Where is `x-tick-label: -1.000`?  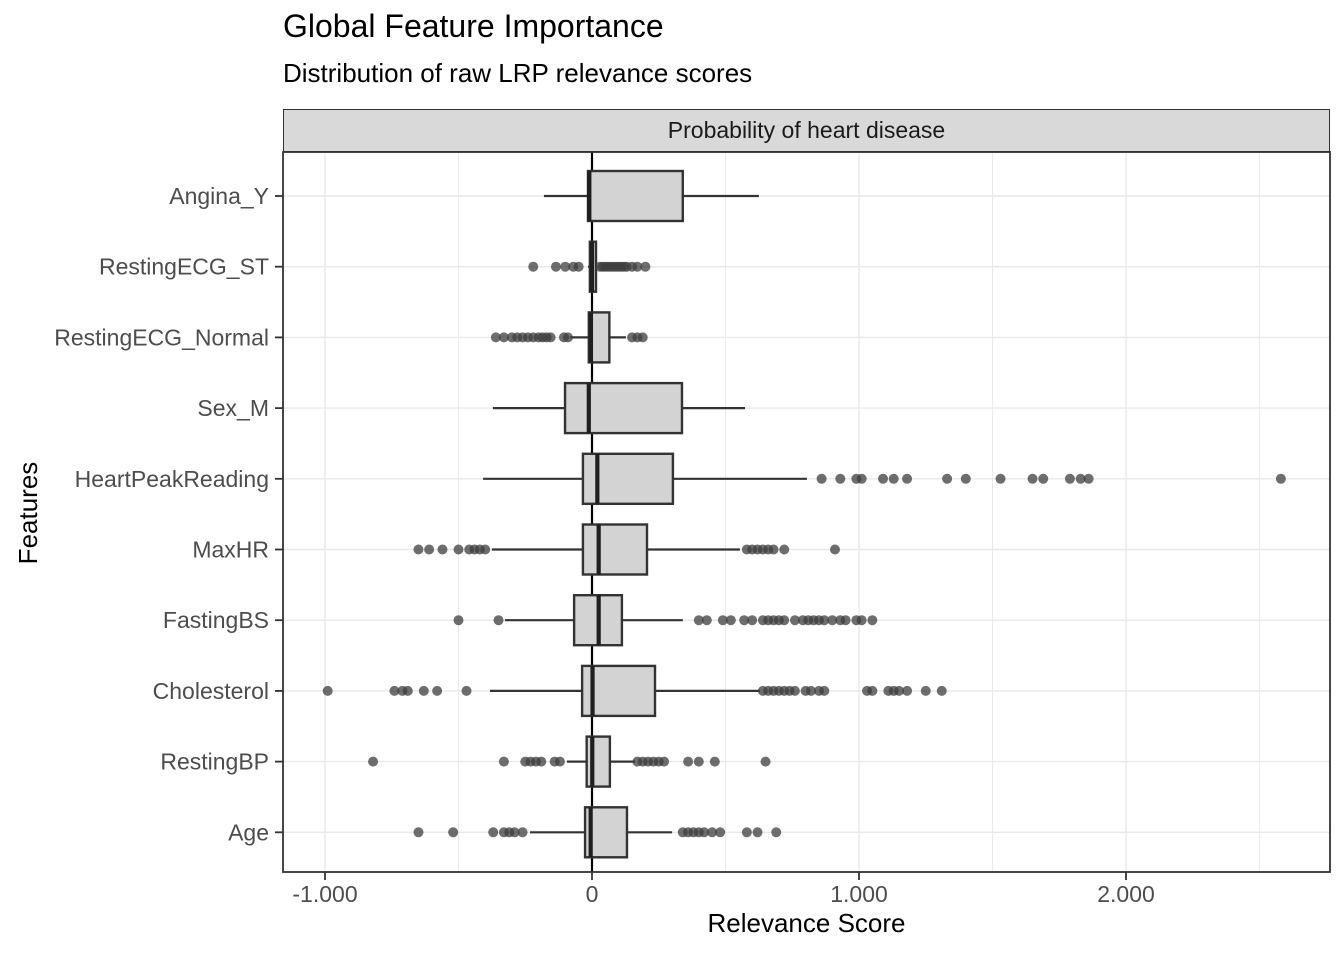 x-tick-label: -1.000 is located at coordinates (324, 894).